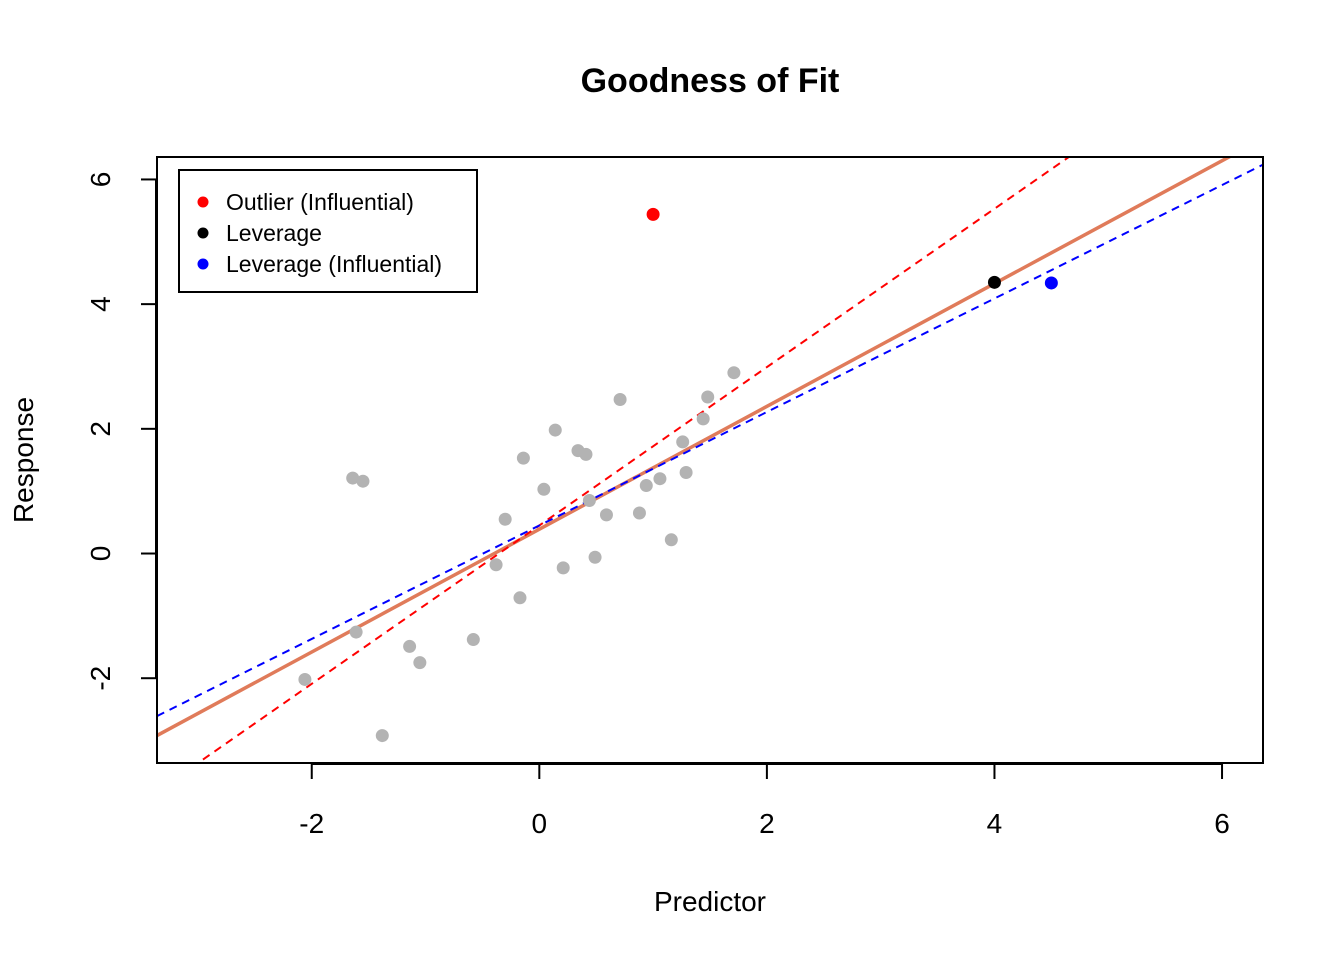 This screenshot has width=1344, height=960. Describe the element at coordinates (23, 460) in the screenshot. I see `y-axis-label: Response` at that location.